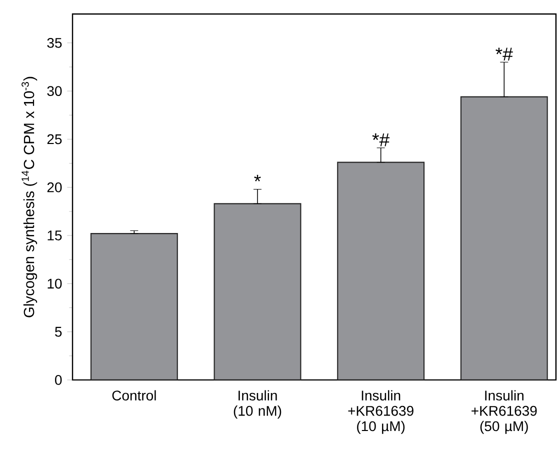  Describe the element at coordinates (54, 91) in the screenshot. I see `y-tick-label: 30` at that location.